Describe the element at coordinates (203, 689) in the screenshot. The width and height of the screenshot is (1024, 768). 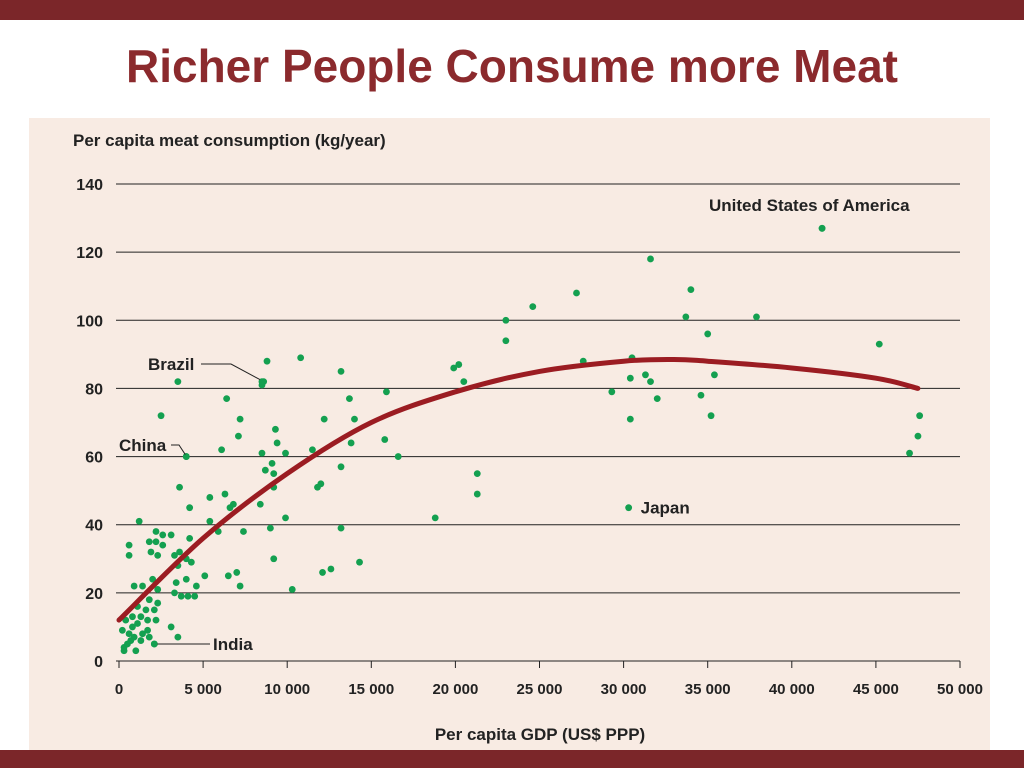
I see `x-tick-label: 5 000` at that location.